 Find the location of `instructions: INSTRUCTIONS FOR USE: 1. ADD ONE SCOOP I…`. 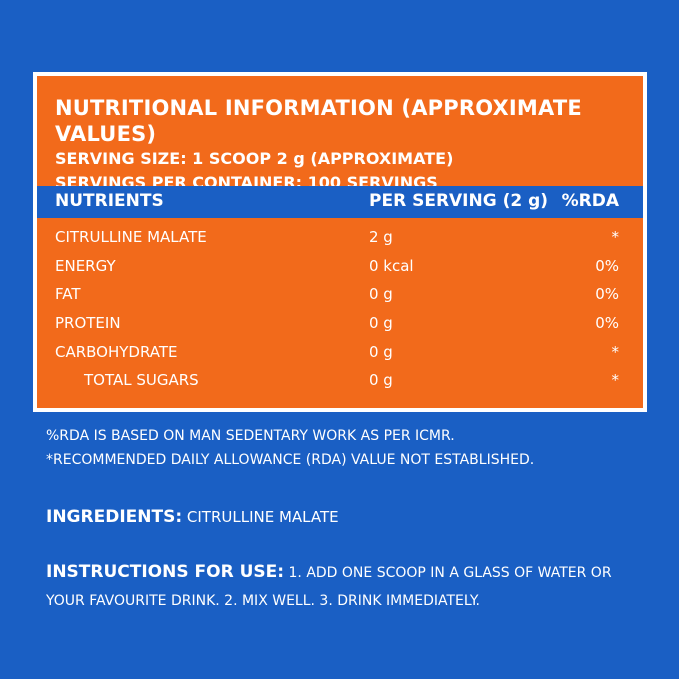

instructions: INSTRUCTIONS FOR USE: 1. ADD ONE SCOOP I… is located at coordinates (346, 586).